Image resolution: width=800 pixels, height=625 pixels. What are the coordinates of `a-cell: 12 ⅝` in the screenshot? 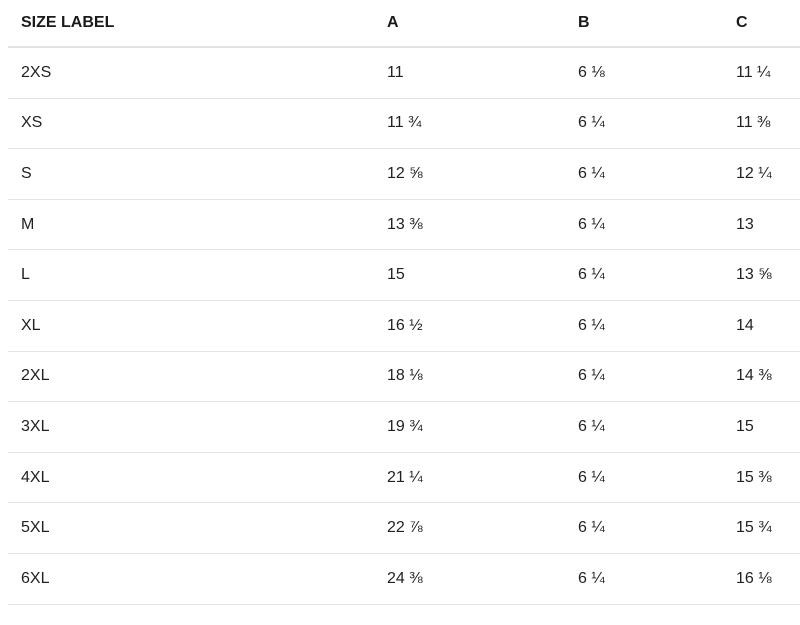 It's located at (469, 174).